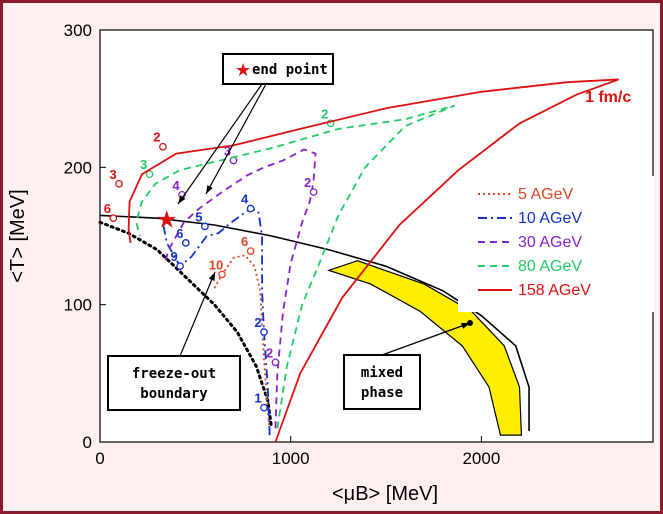 This screenshot has height=514, width=663. Describe the element at coordinates (209, 189) in the screenshot. I see `end-point-arrow-2-head` at that location.